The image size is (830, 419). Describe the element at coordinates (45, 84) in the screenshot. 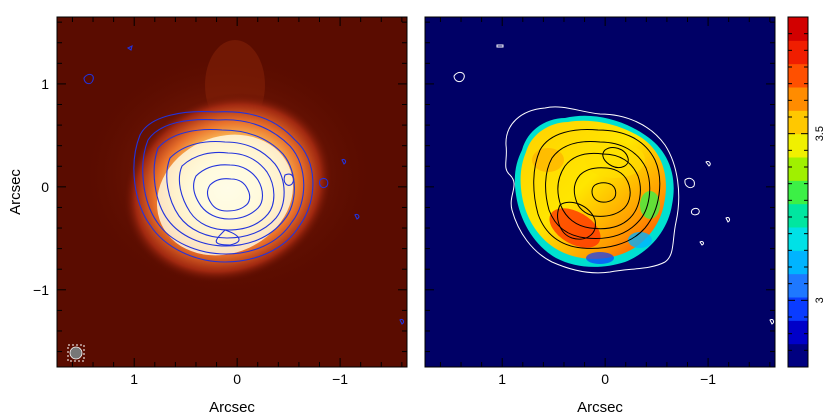

I see `y-tick-label: 1` at that location.